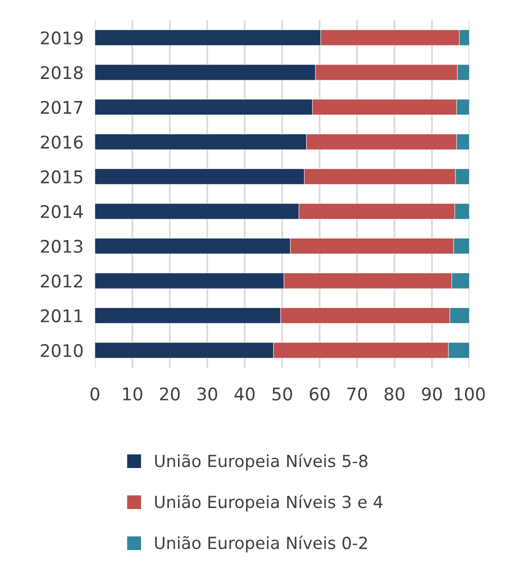 The height and width of the screenshot is (579, 513). I want to click on x-tick-label: 20, so click(170, 394).